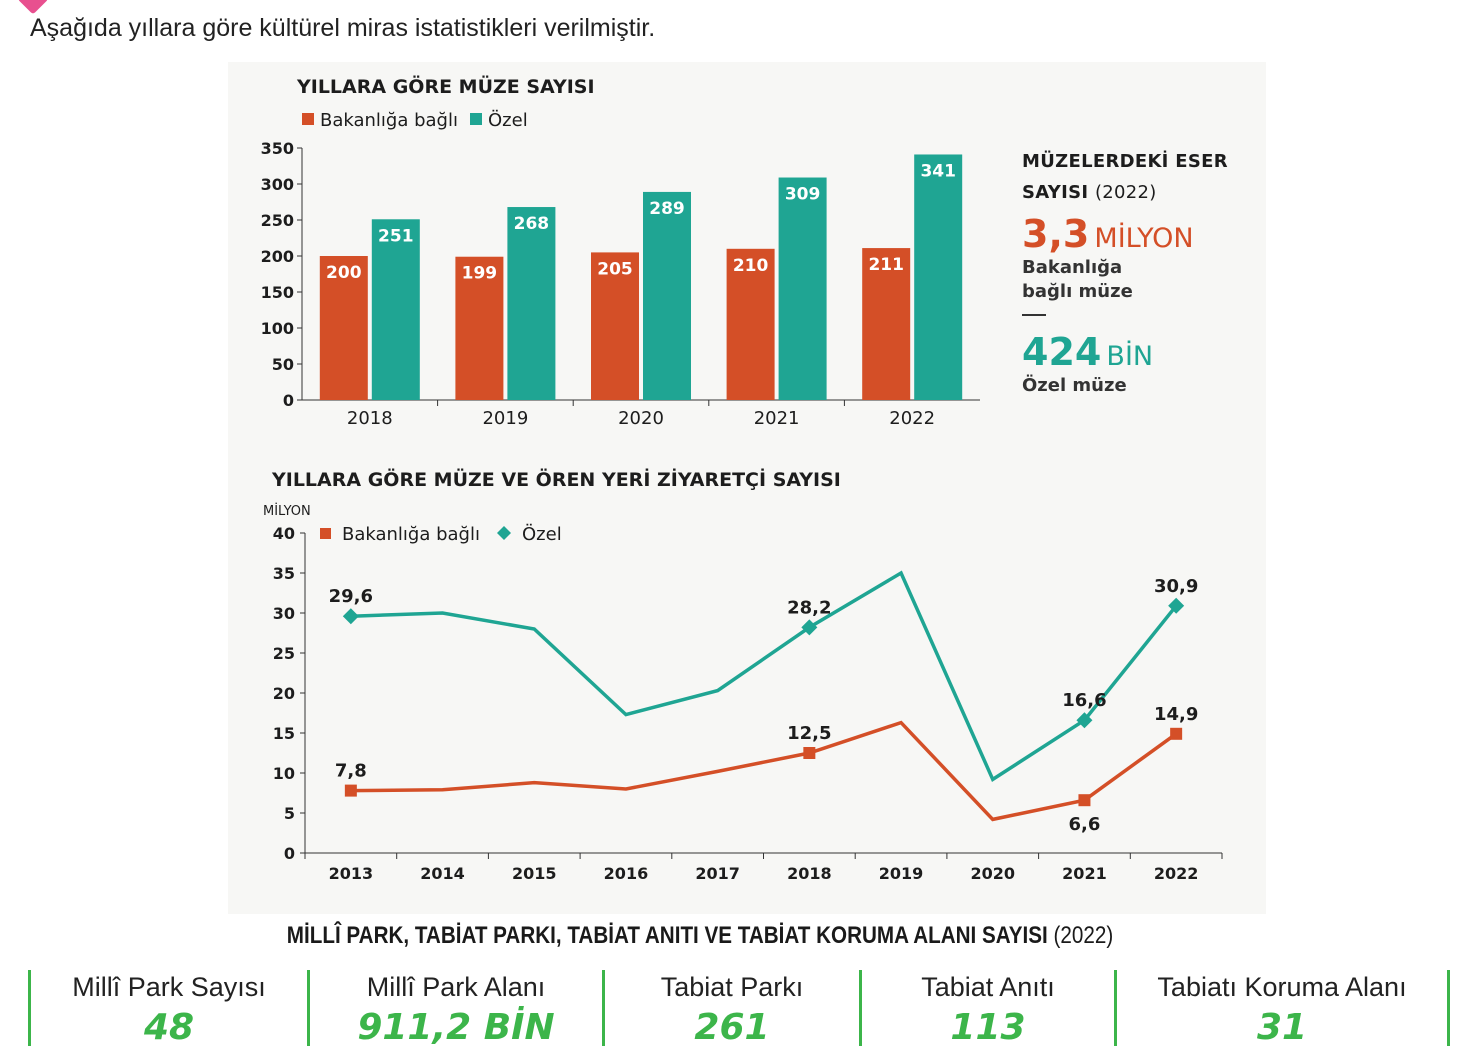  What do you see at coordinates (169, 1027) in the screenshot?
I see `park-stat-value: 48` at bounding box center [169, 1027].